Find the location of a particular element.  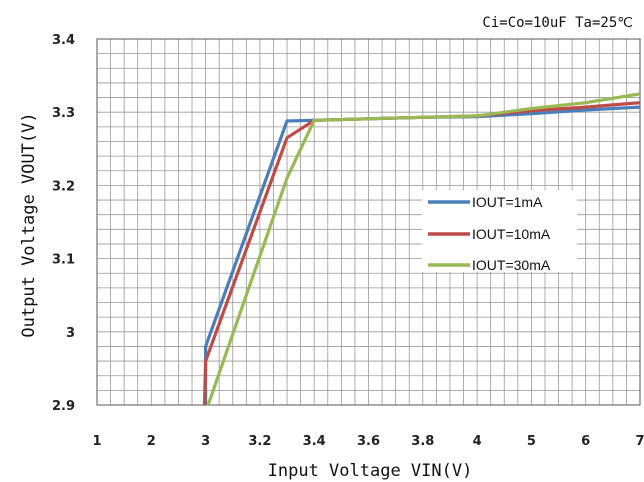

x-tick-label: 2 is located at coordinates (151, 441).